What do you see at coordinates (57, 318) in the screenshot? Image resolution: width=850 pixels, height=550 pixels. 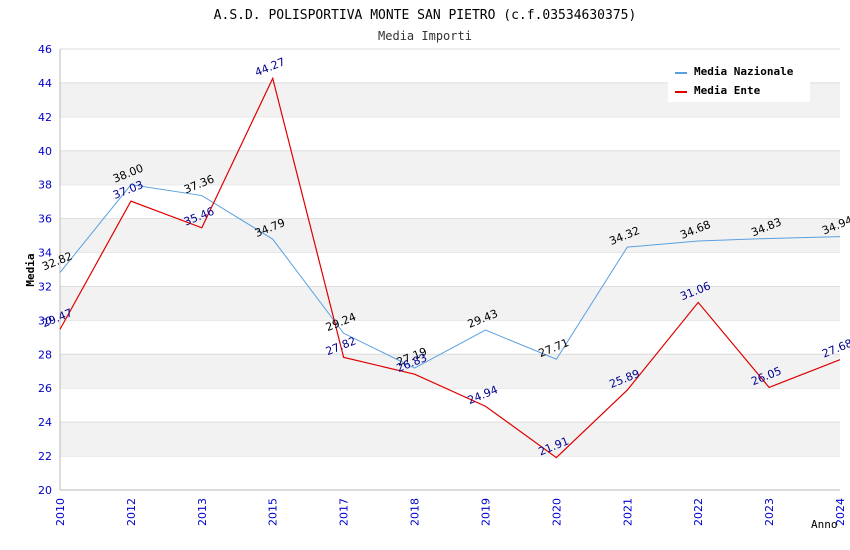 I see `data-label: 29.47` at bounding box center [57, 318].